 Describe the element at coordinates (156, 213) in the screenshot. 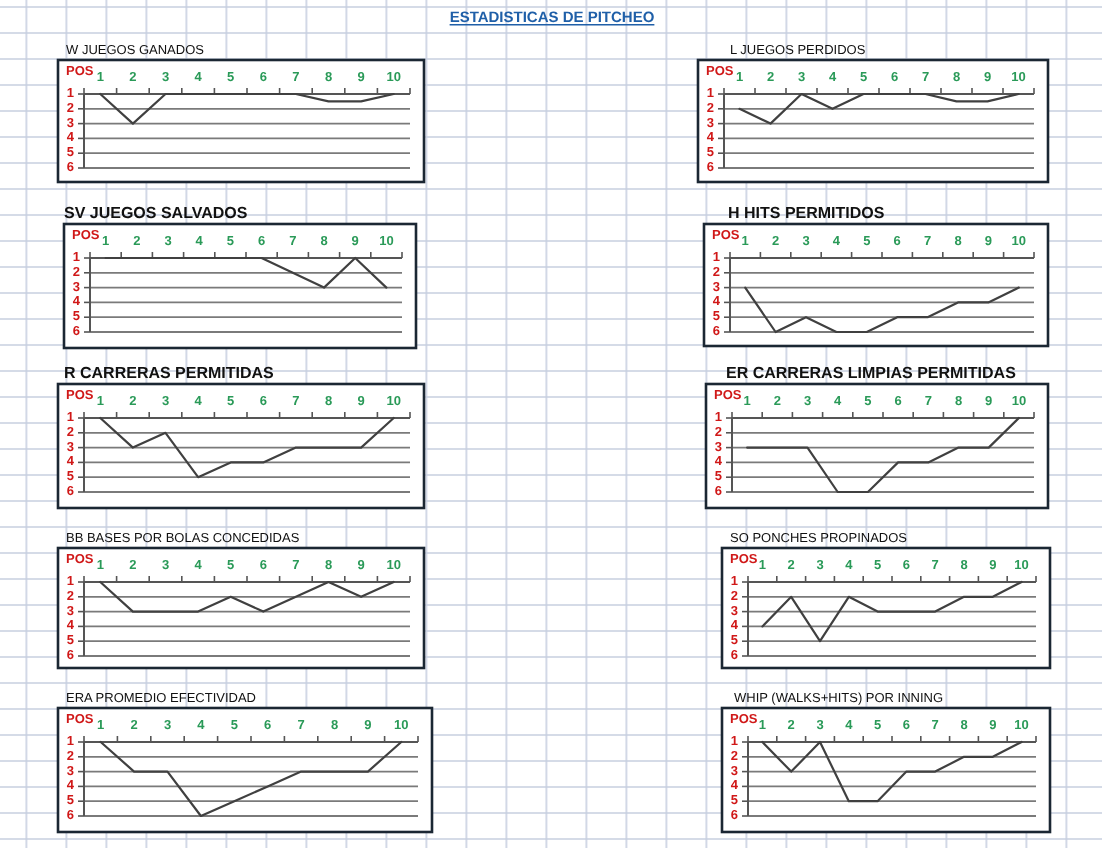

I see `chart-title: SV JUEGOS SALVADOS` at that location.